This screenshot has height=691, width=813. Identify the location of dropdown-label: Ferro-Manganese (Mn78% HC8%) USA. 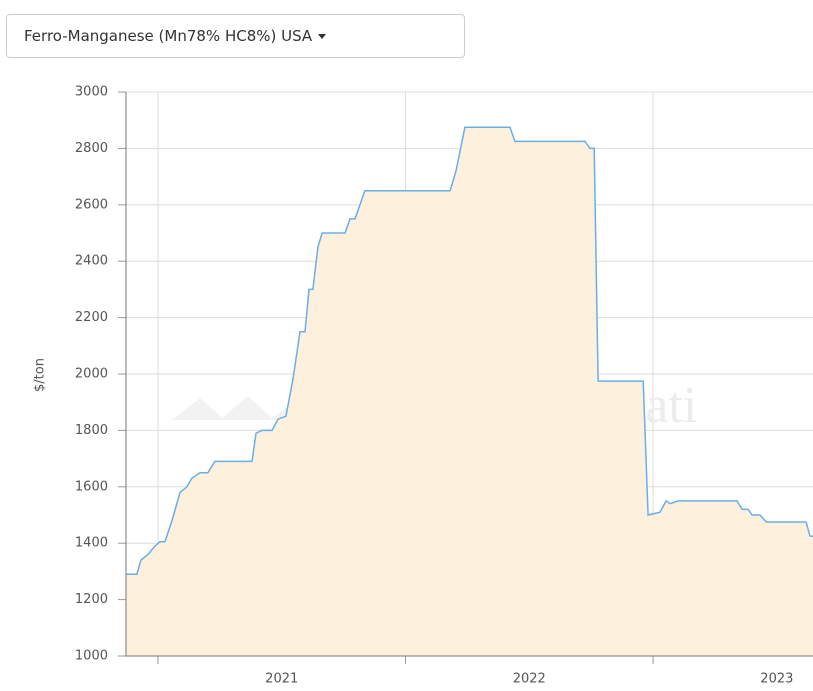
(168, 36).